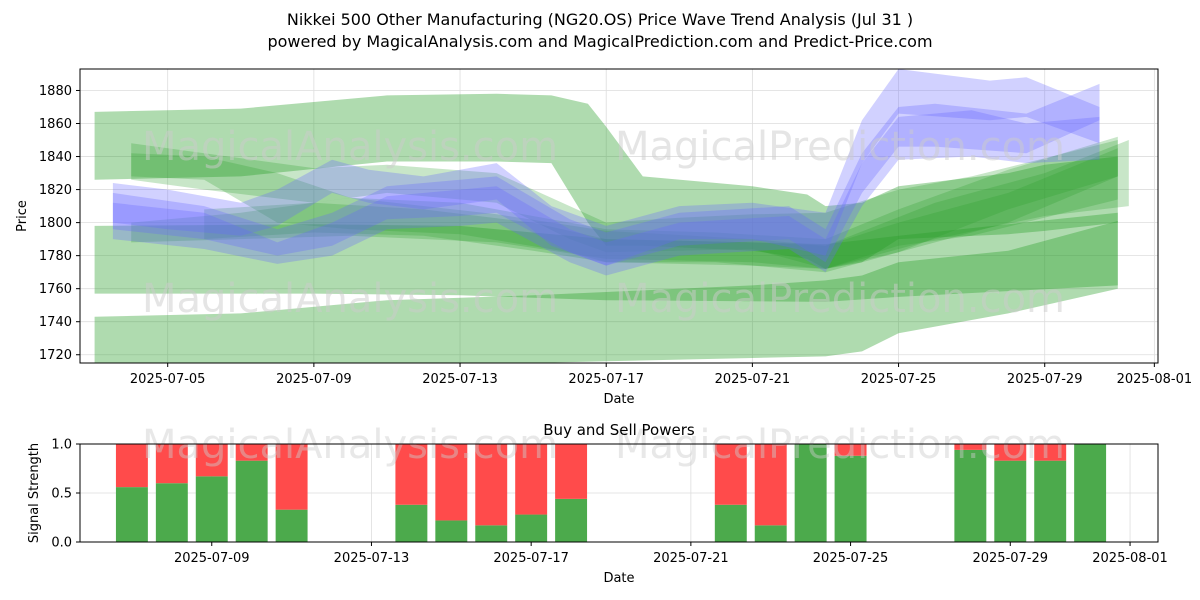 The image size is (1200, 600). I want to click on bottom-x-tick-label: 2025-07-21, so click(691, 558).